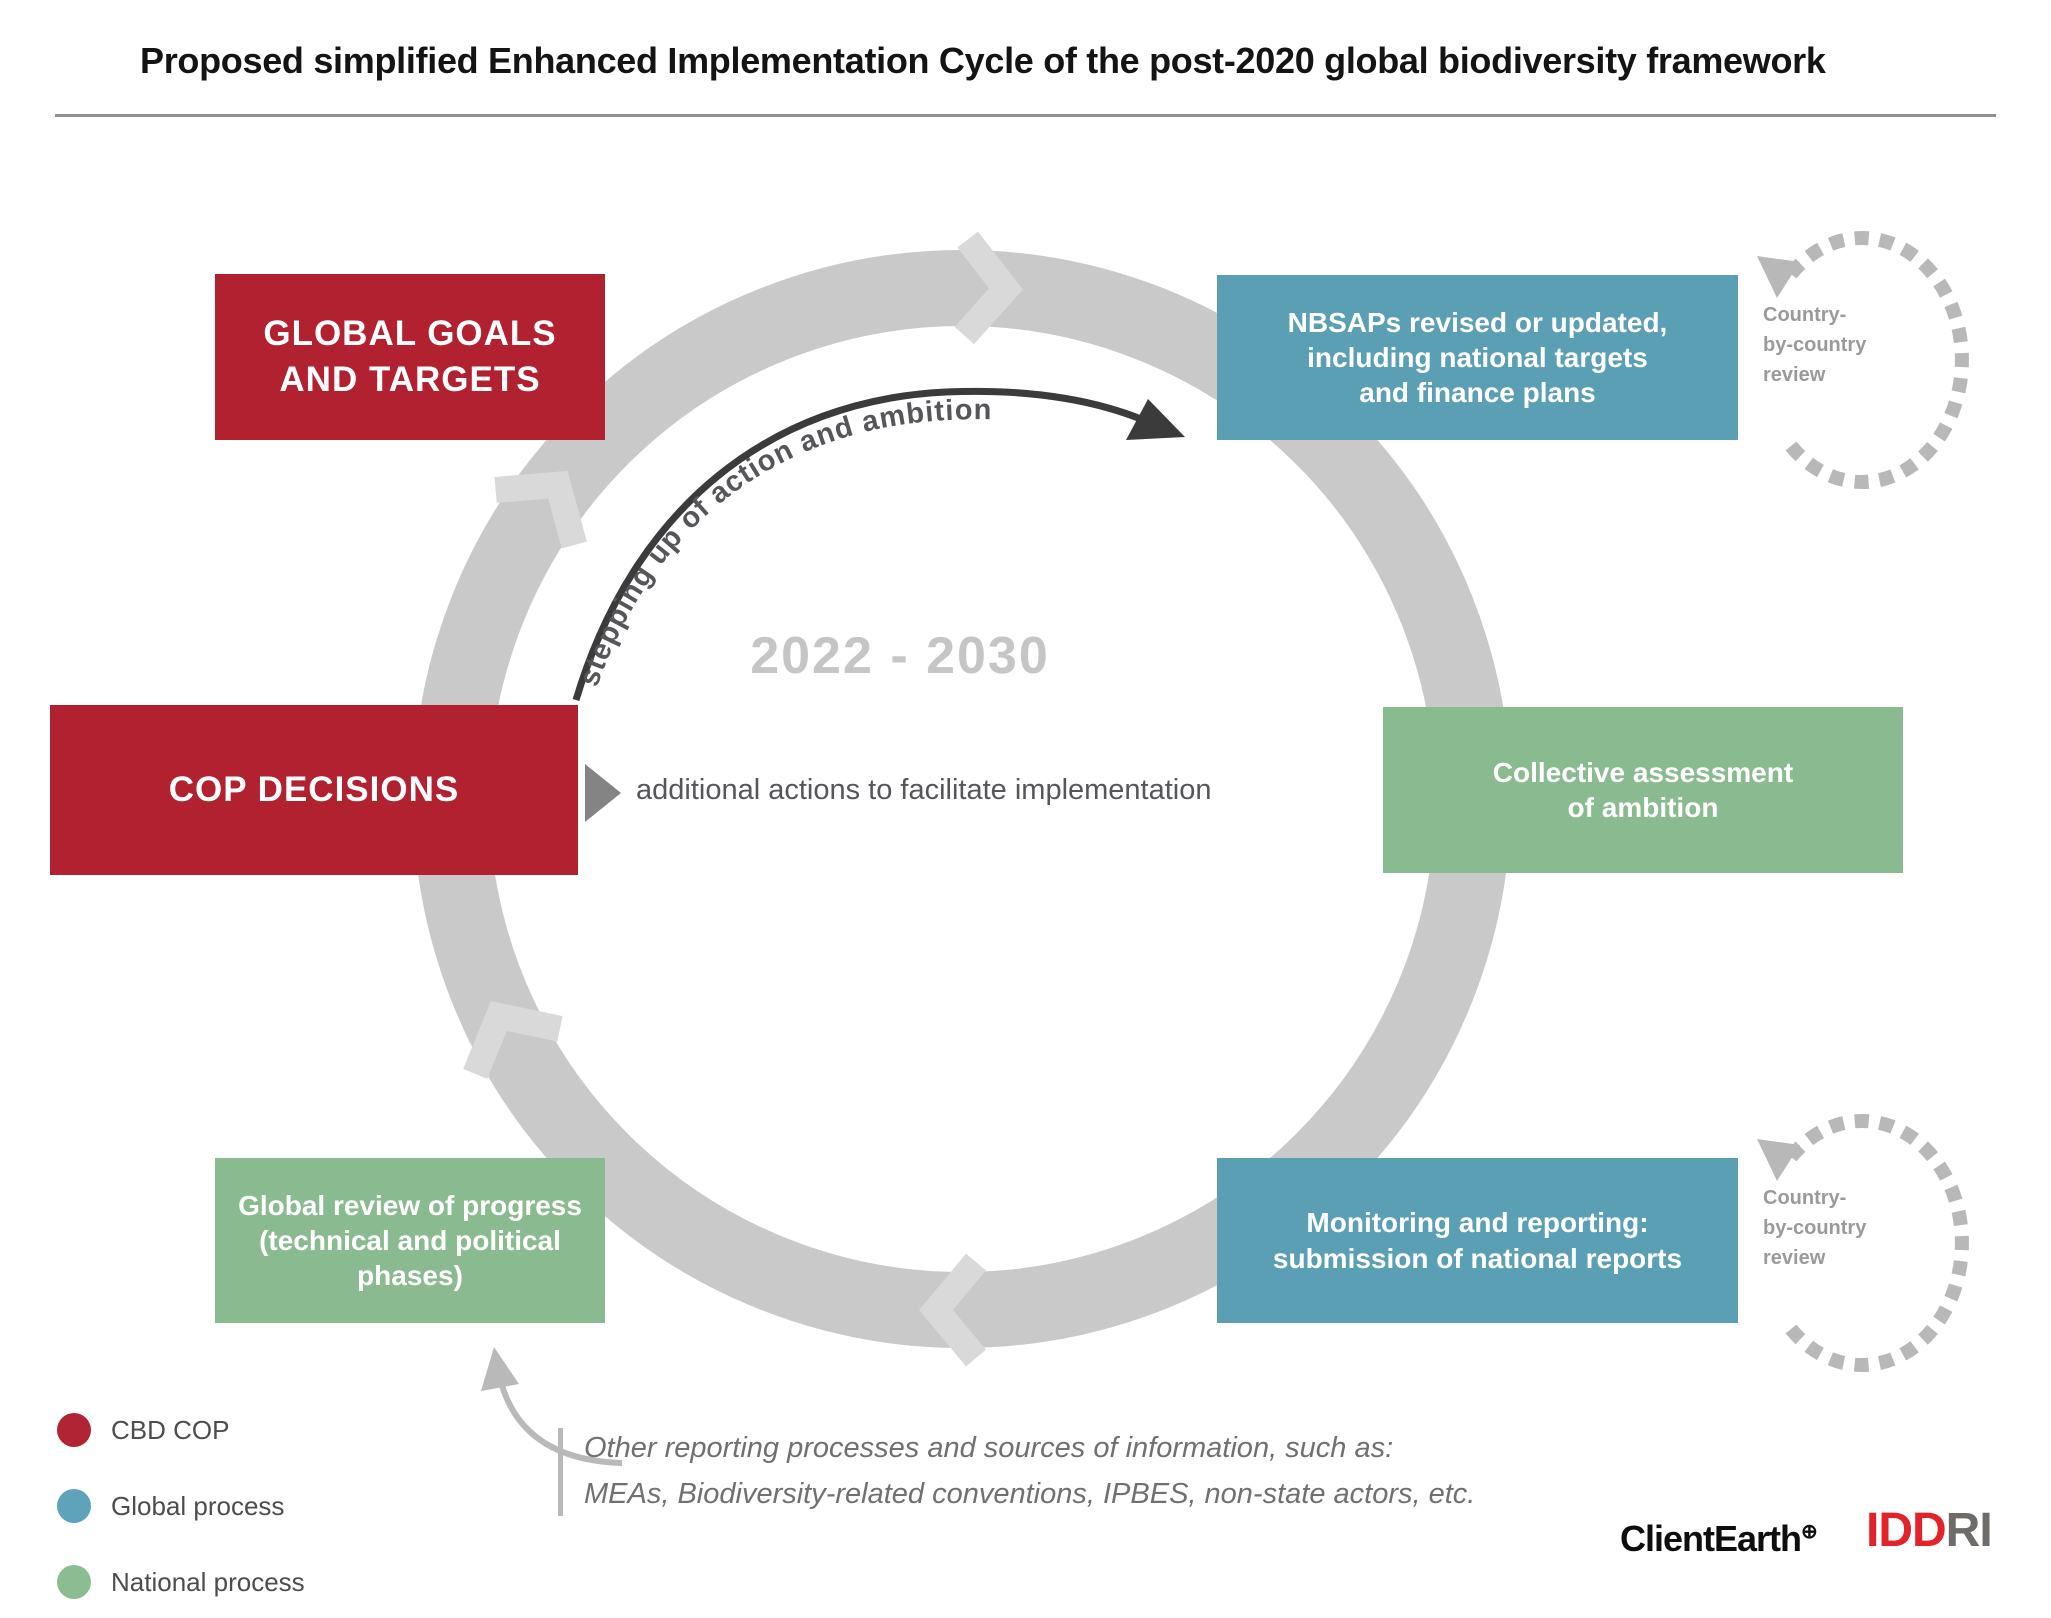  I want to click on country-review-label-top: Country- by-country review, so click(1815, 345).